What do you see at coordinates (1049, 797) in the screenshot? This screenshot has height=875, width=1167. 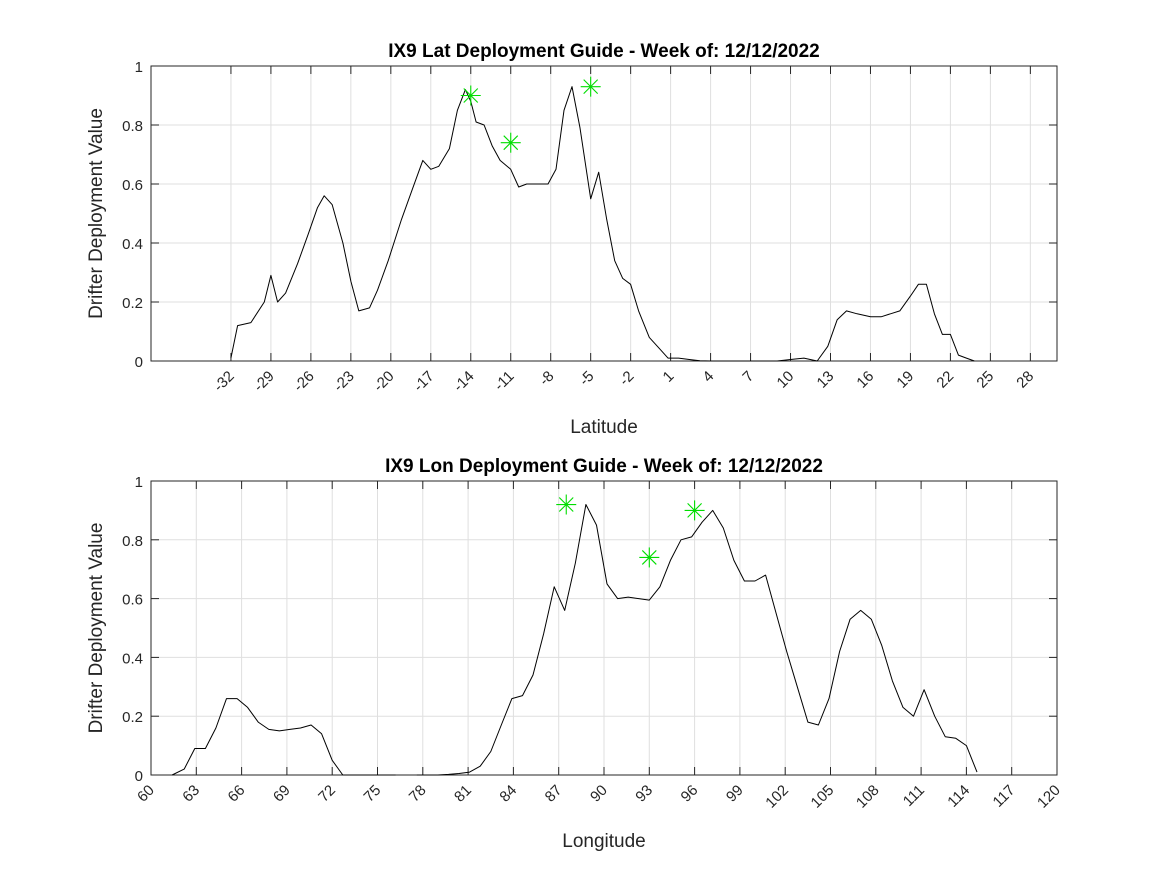 I see `x-tick-label: 120` at bounding box center [1049, 797].